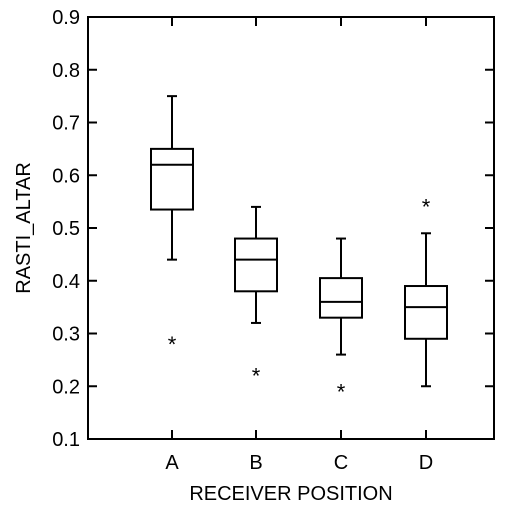 Image resolution: width=509 pixels, height=508 pixels. What do you see at coordinates (66, 18) in the screenshot?
I see `y-tick-label: 0.9` at bounding box center [66, 18].